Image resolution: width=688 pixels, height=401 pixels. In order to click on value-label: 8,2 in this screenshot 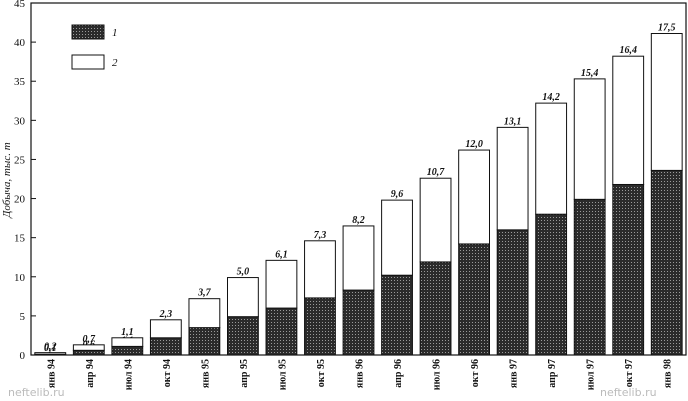, I will do `click(358, 220)`.